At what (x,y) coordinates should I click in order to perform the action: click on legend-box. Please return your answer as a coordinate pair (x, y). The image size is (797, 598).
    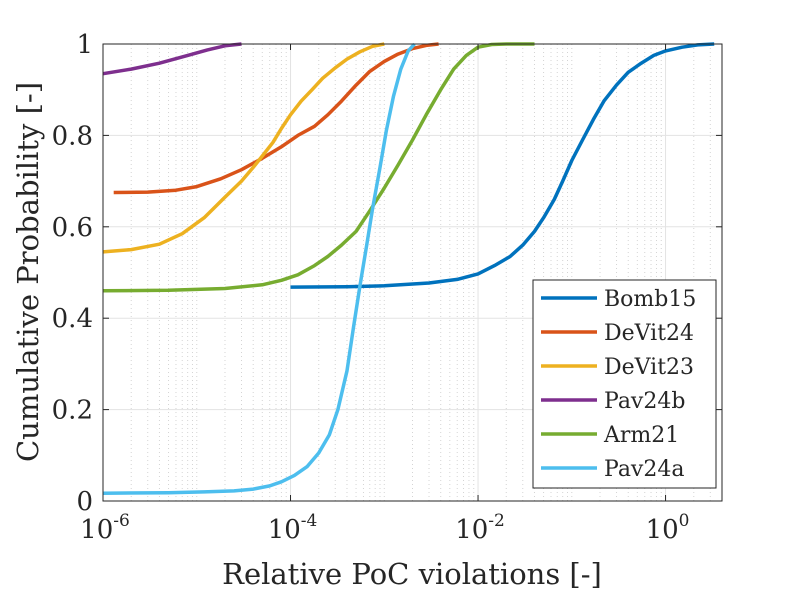
    Looking at the image, I should click on (624, 384).